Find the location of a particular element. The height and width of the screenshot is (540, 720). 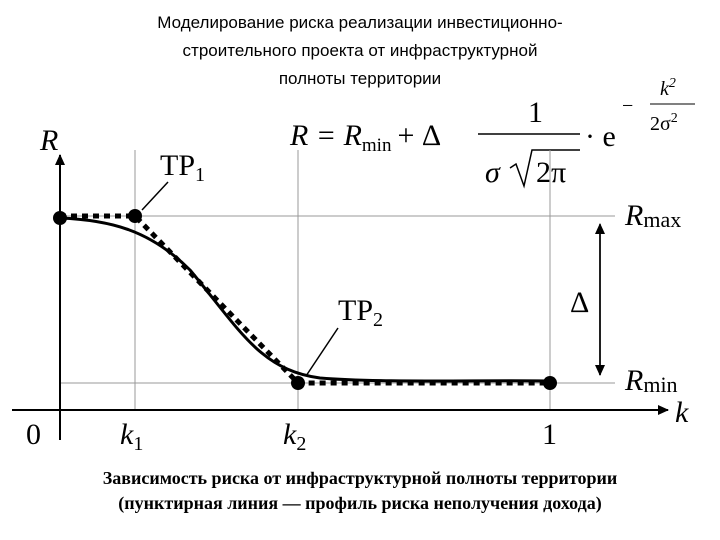

x-label-base: 1 is located at coordinates (549, 434).